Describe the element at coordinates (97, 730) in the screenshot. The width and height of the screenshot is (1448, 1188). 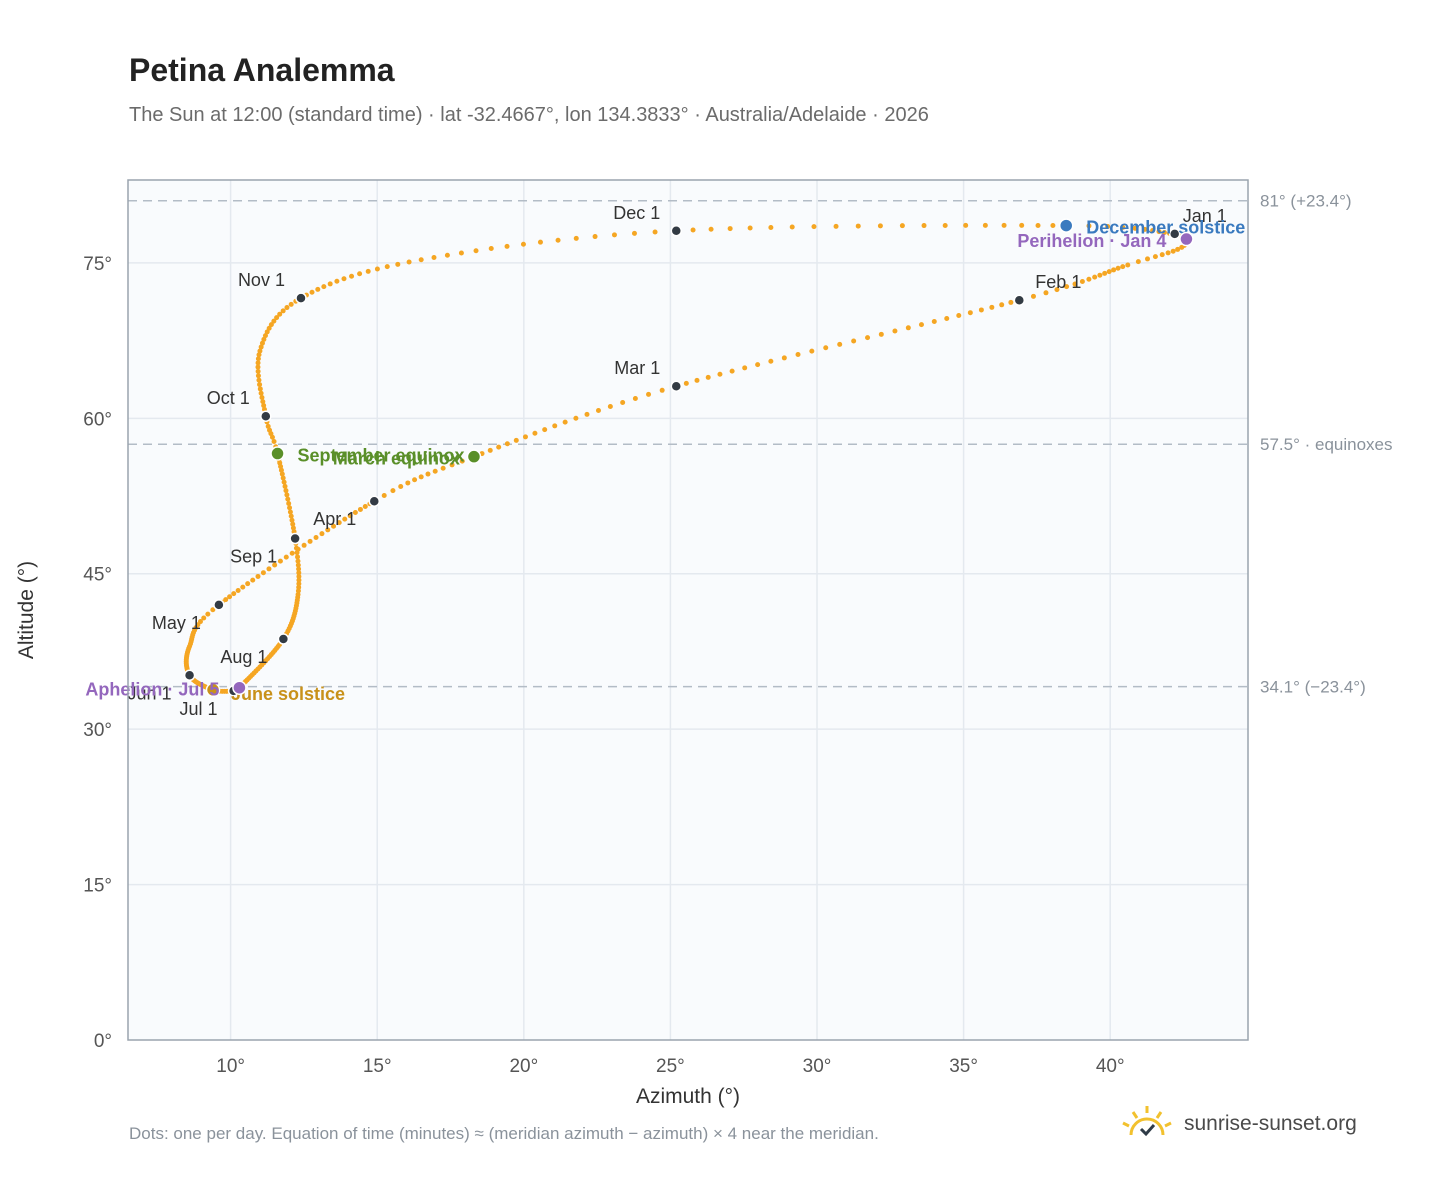
I see `y-tick-label: 30°` at that location.